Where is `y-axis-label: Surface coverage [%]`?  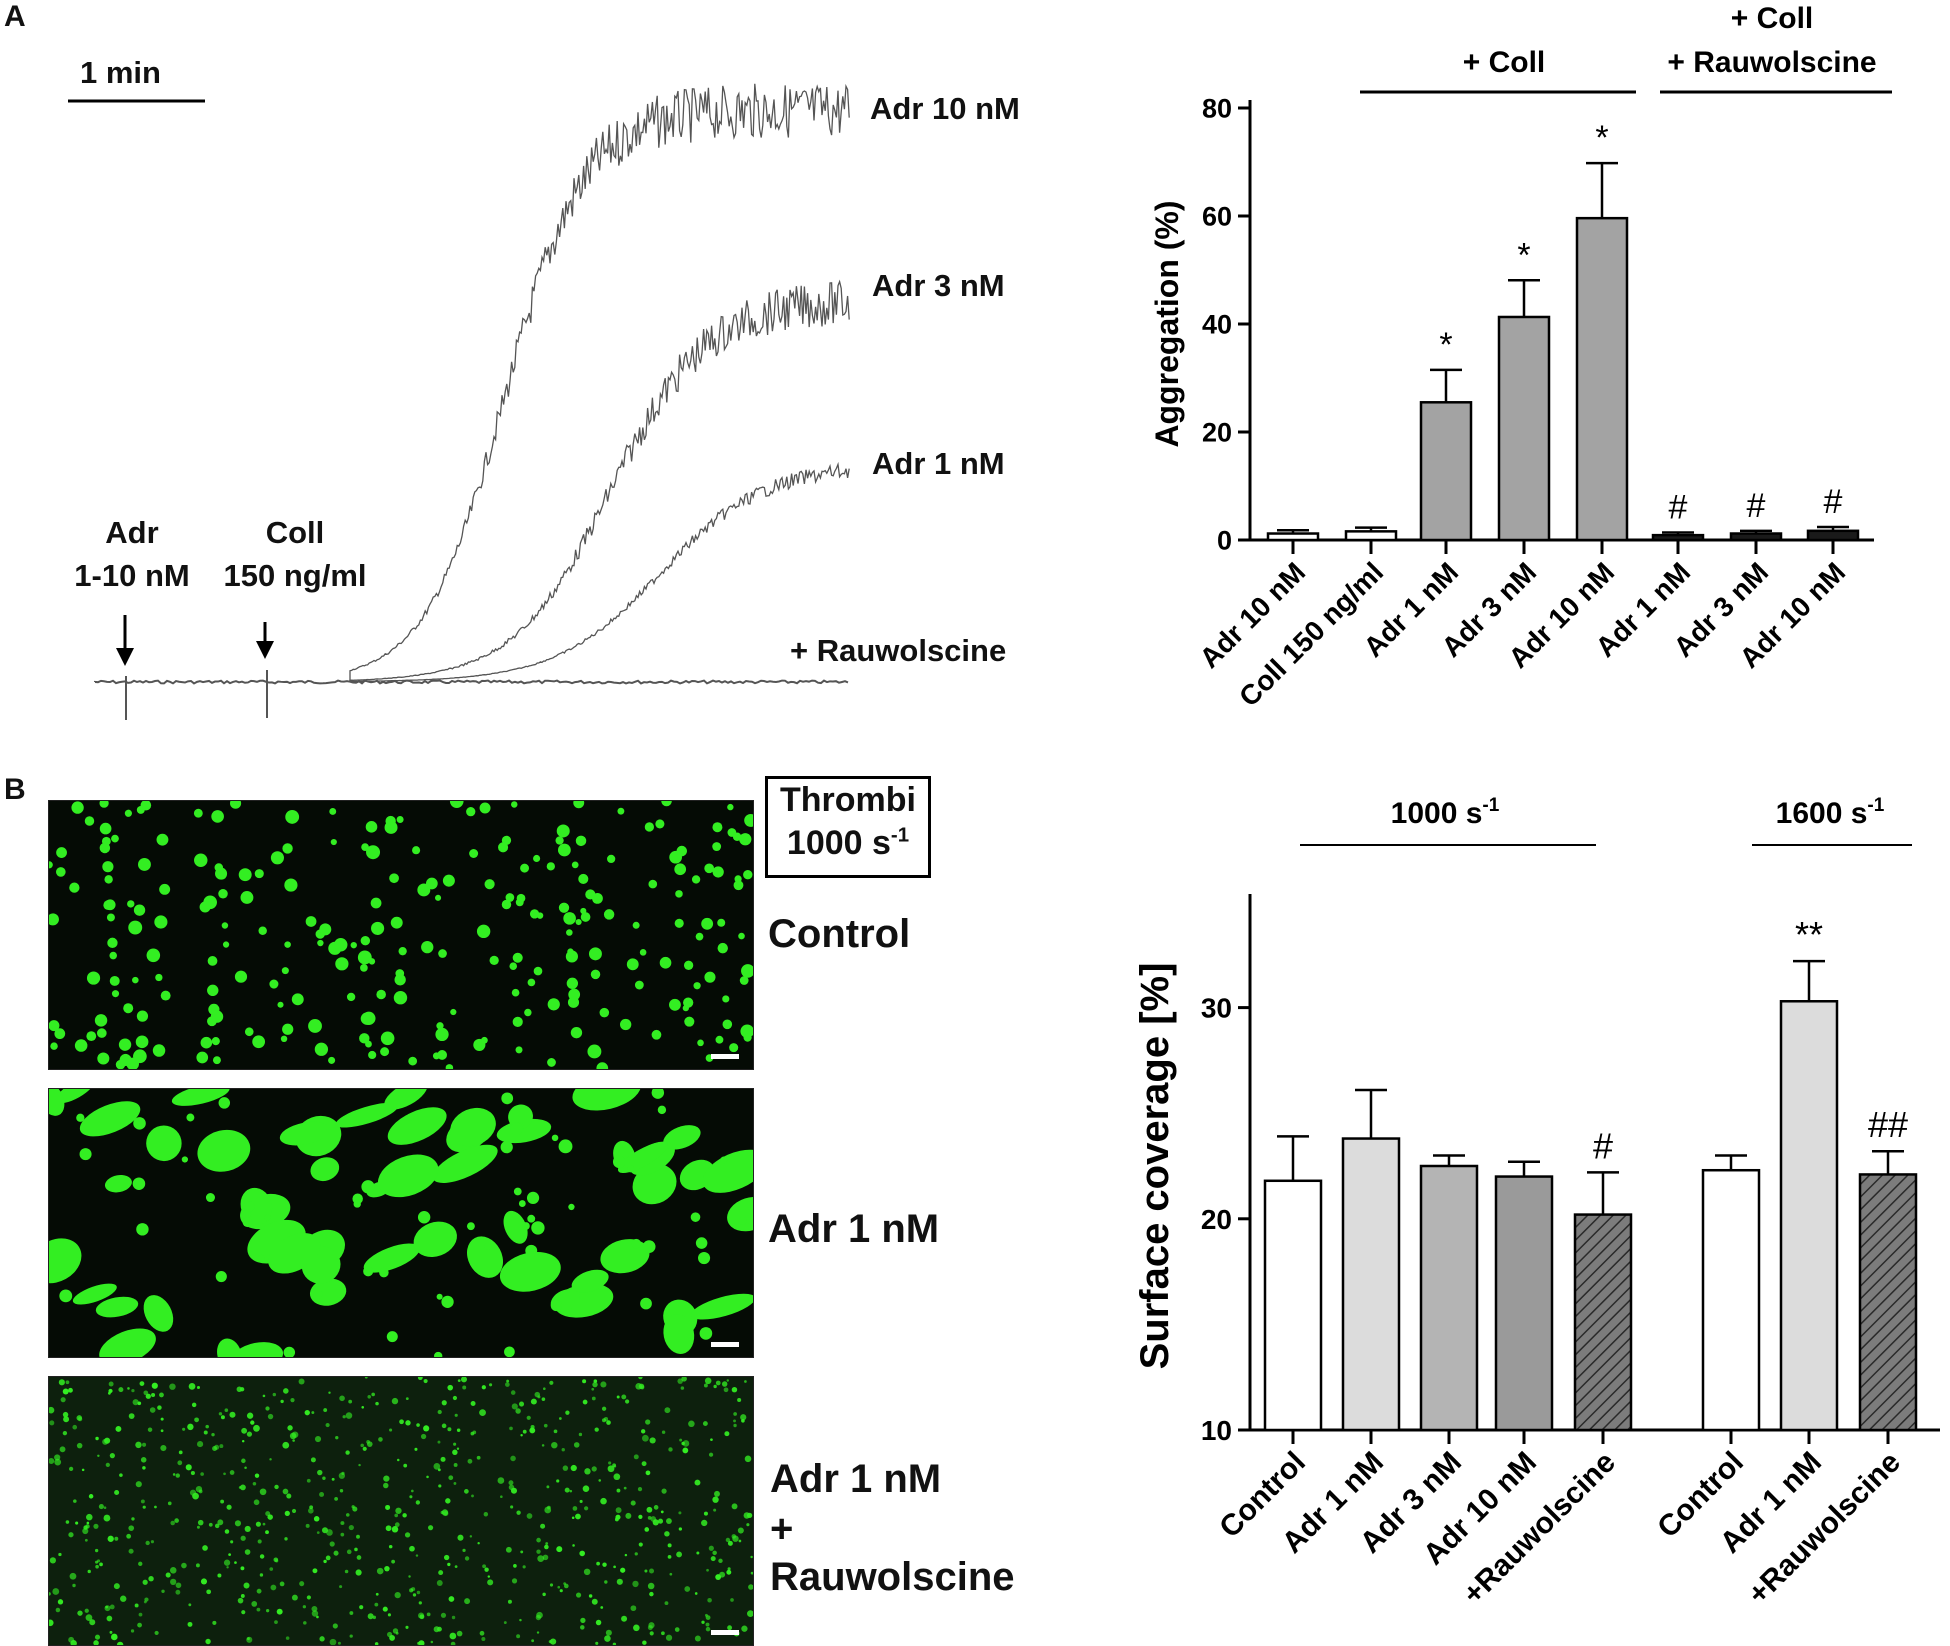
y-axis-label: Surface coverage [%] is located at coordinates (1155, 1166).